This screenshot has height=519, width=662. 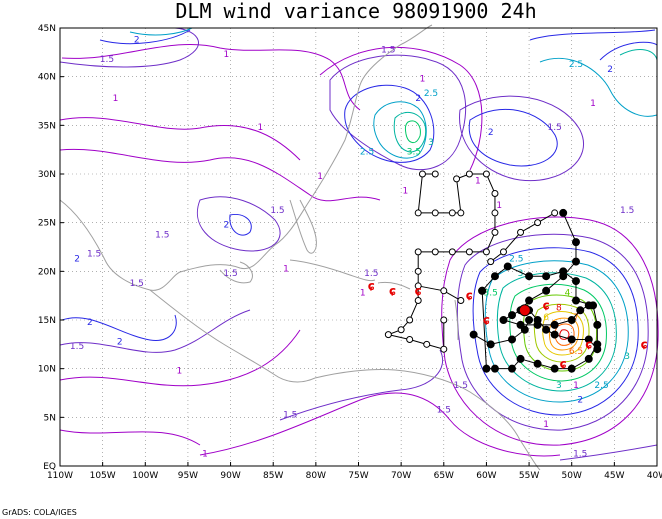 What do you see at coordinates (444, 476) in the screenshot?
I see `tick-label-x: 65W` at bounding box center [444, 476].